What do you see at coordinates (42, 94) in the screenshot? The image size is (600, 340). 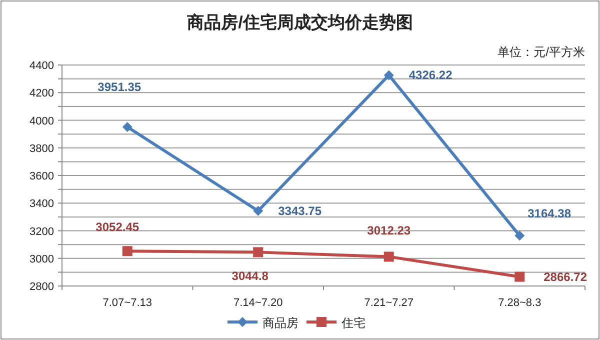 I see `y-tick-label: 4200` at bounding box center [42, 94].